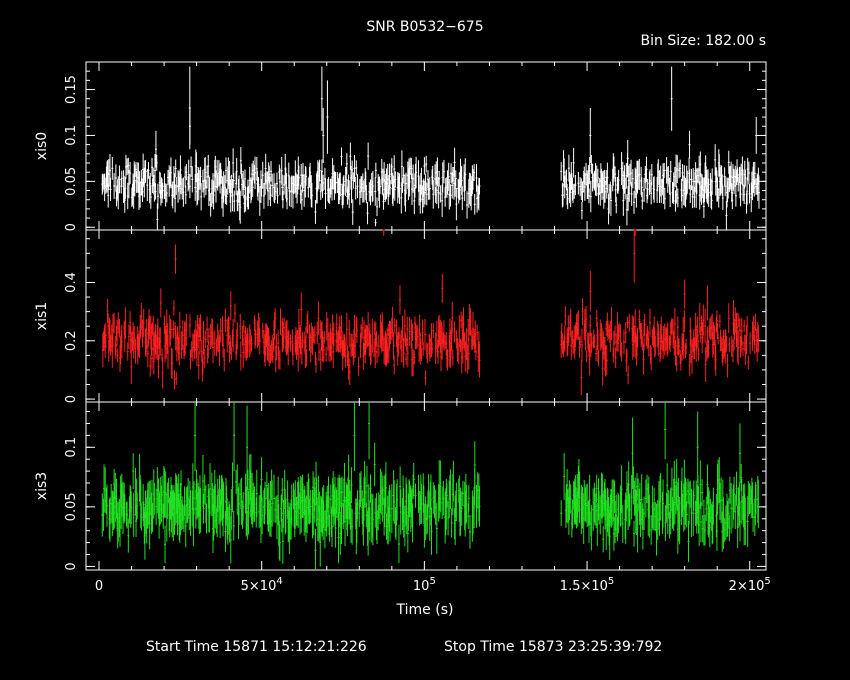  I want to click on x-tick-label: 5×104, so click(262, 585).